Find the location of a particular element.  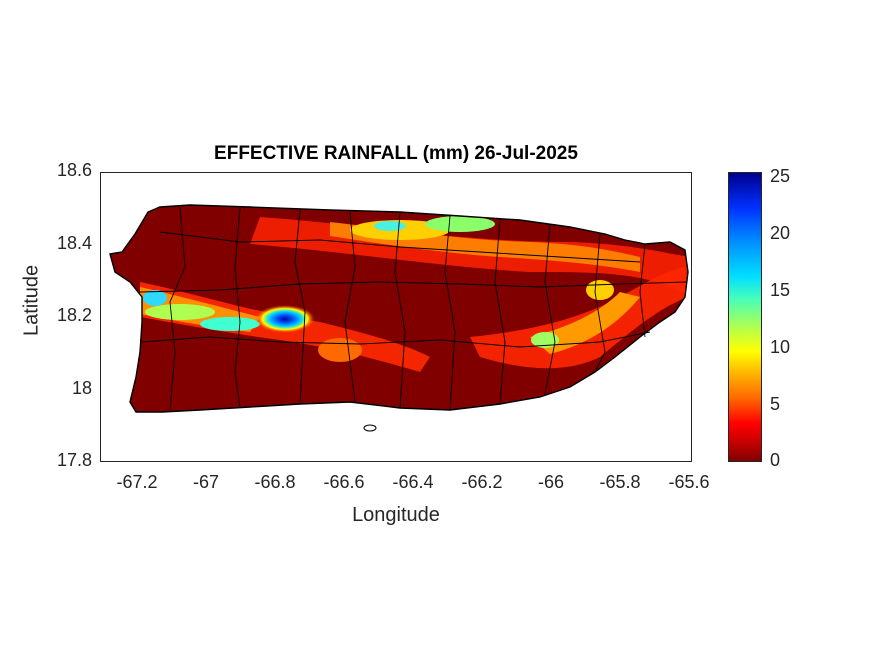

x-tick-label: -65.8 is located at coordinates (620, 482).